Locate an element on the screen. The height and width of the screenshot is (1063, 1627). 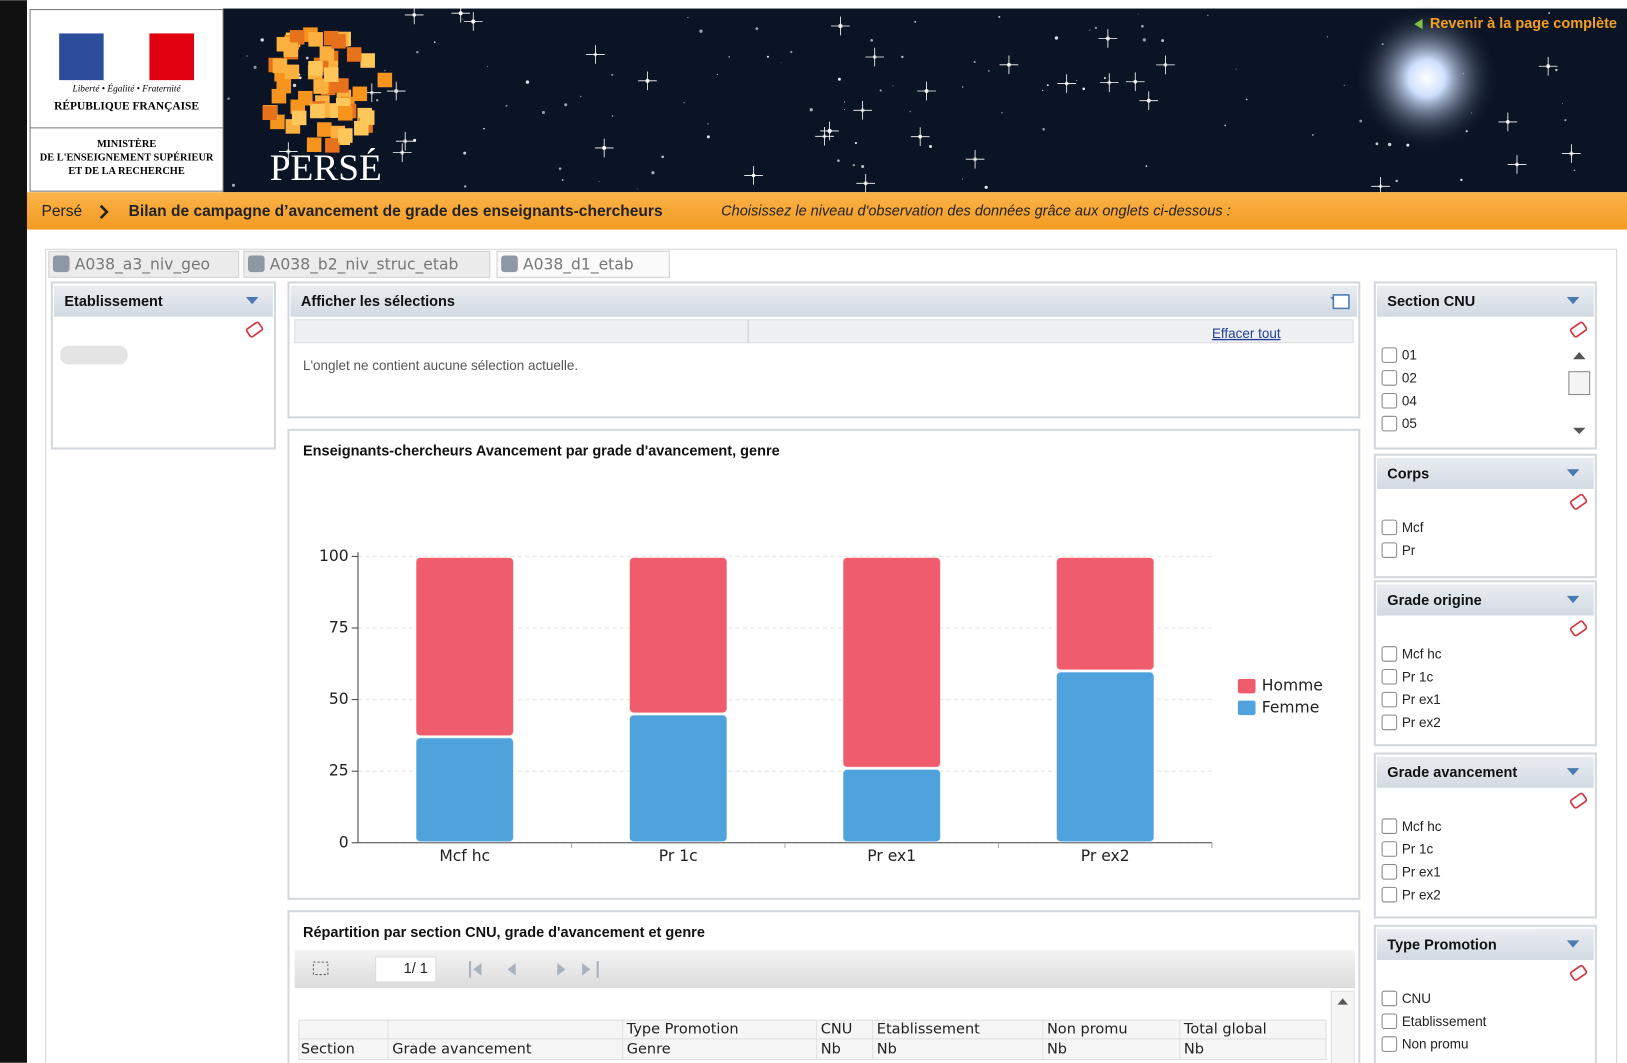
filter-item: Mcf is located at coordinates (1413, 527).